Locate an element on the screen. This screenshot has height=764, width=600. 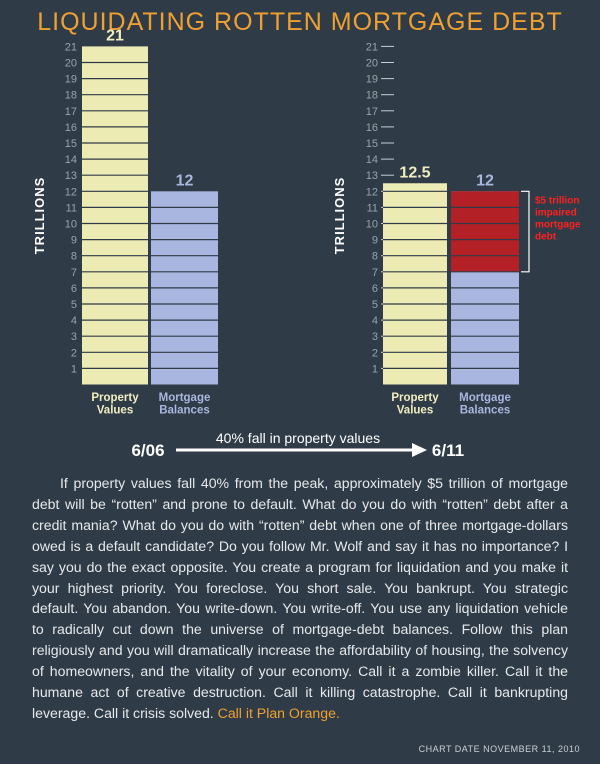
bar-value-label: 12.5 is located at coordinates (414, 172).